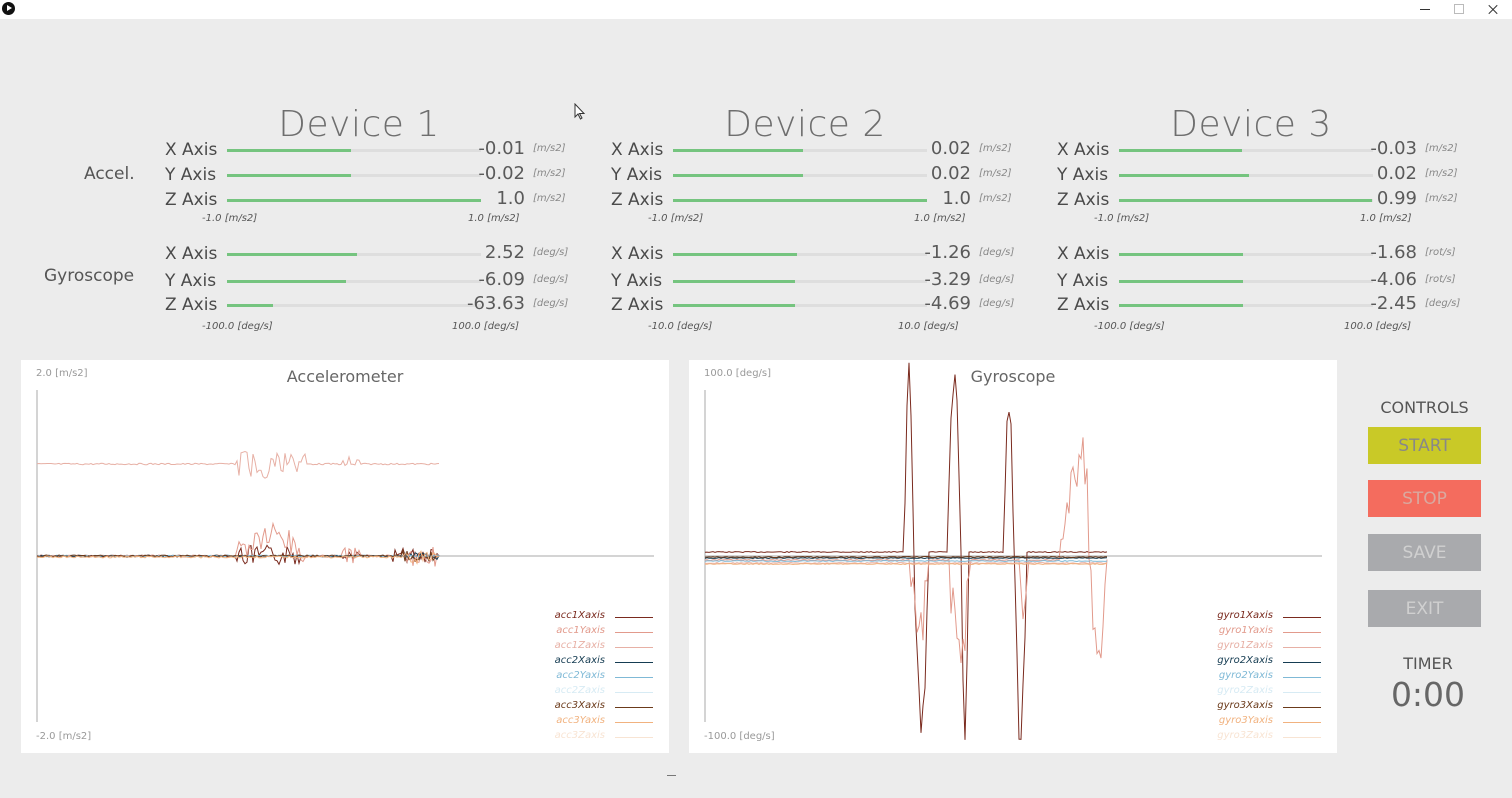  I want to click on close-button, so click(1493, 9).